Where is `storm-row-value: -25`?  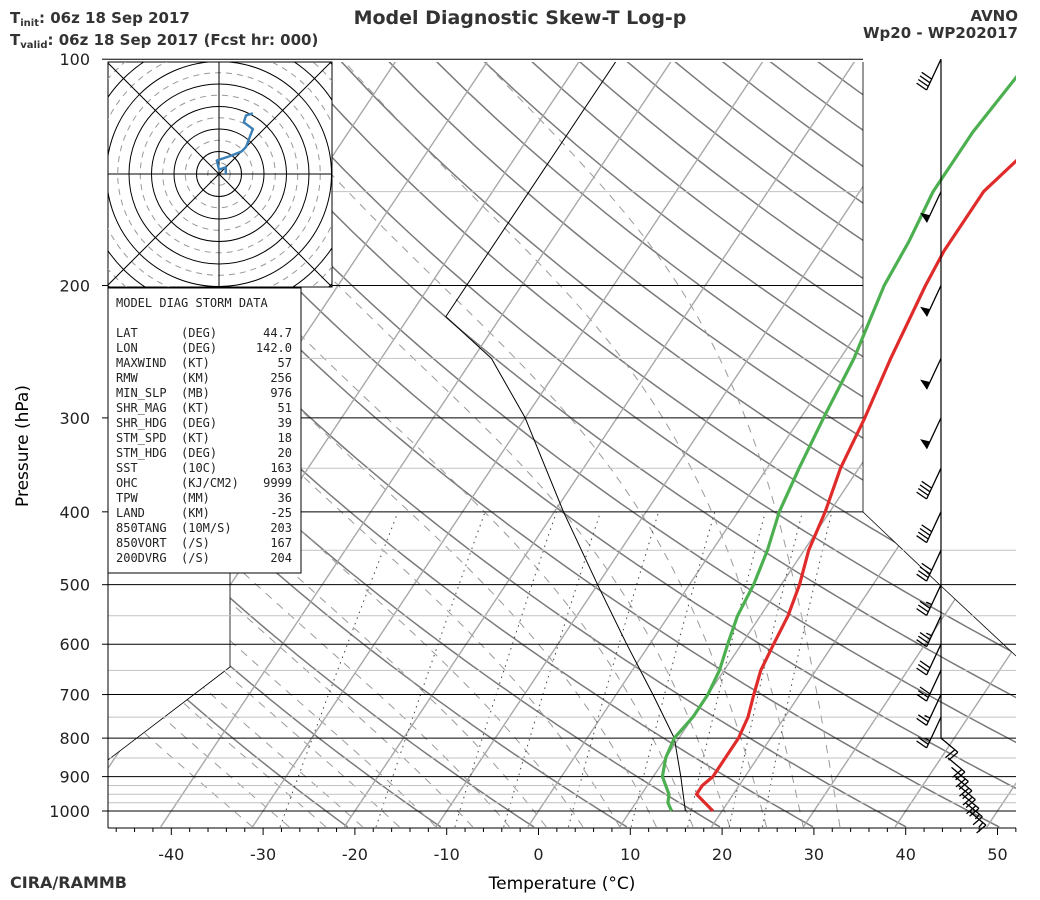
storm-row-value: -25 is located at coordinates (281, 513).